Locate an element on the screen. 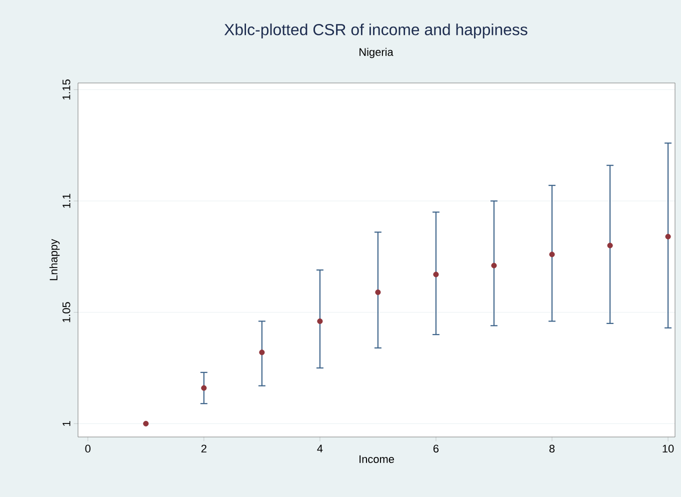  x-tick-label: 4 is located at coordinates (320, 448).